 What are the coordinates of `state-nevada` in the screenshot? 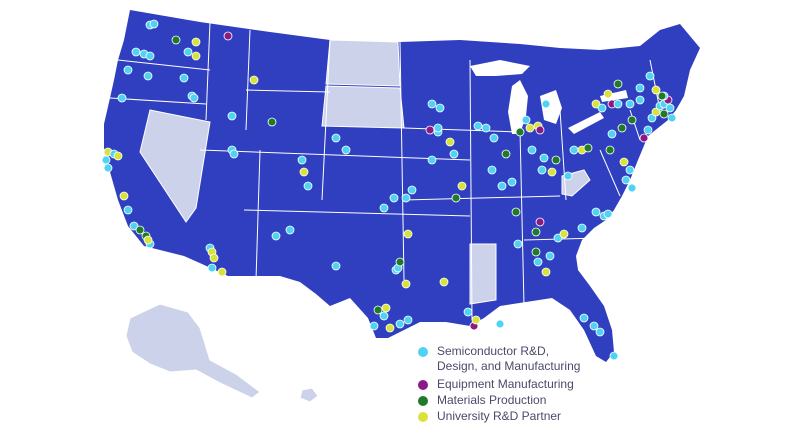 It's located at (175, 166).